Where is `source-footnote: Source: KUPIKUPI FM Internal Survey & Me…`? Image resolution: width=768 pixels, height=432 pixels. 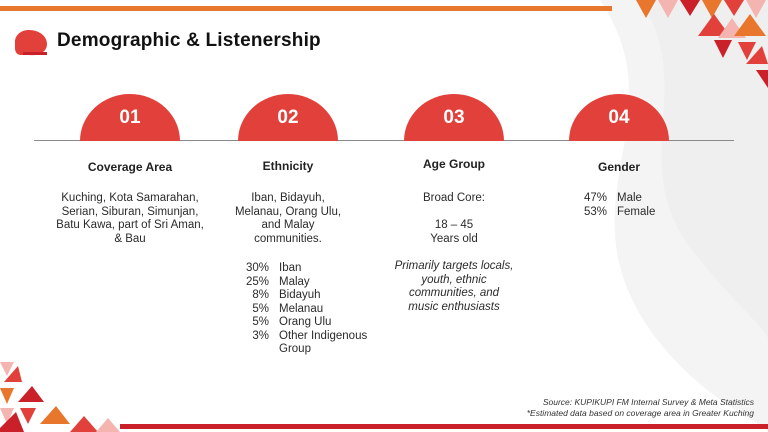
source-footnote: Source: KUPIKUPI FM Internal Survey & Me… is located at coordinates (640, 408).